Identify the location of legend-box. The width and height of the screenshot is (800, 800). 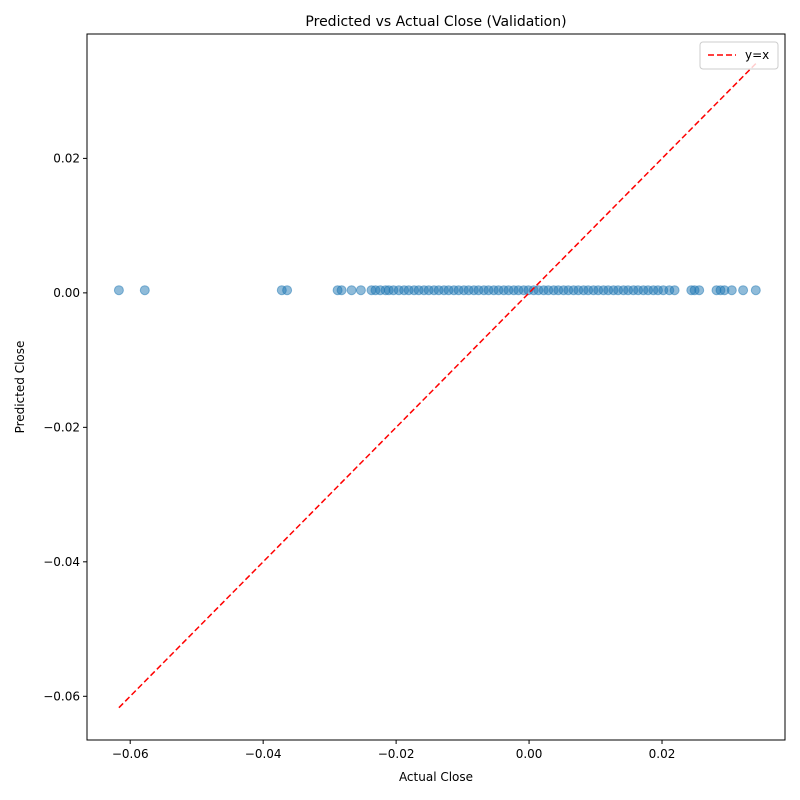
(739, 55).